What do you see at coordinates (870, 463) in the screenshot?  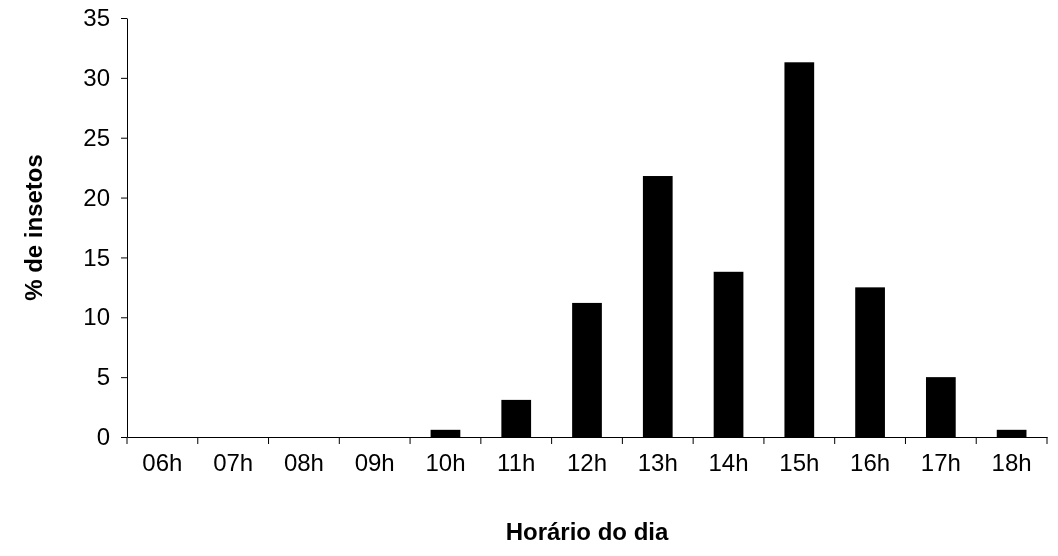 I see `x-tick-label: 16h` at bounding box center [870, 463].